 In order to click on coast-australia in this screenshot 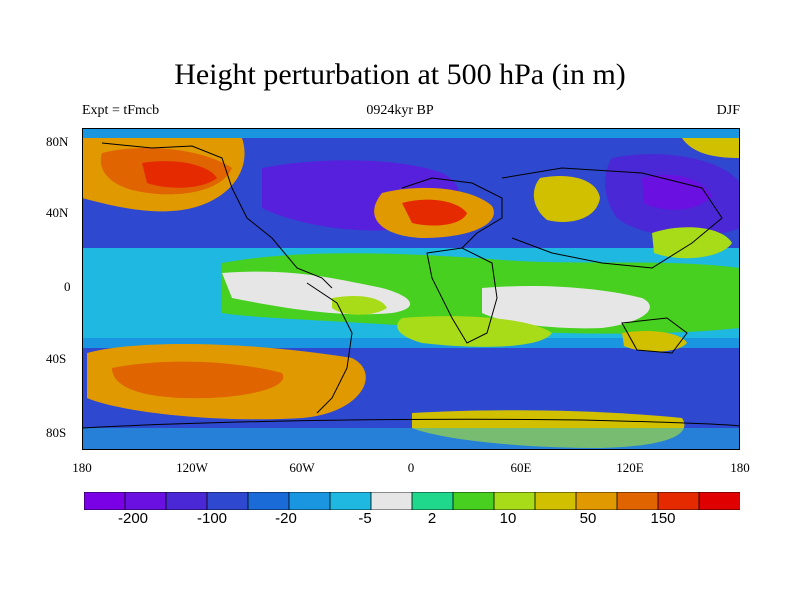, I will do `click(654, 335)`.